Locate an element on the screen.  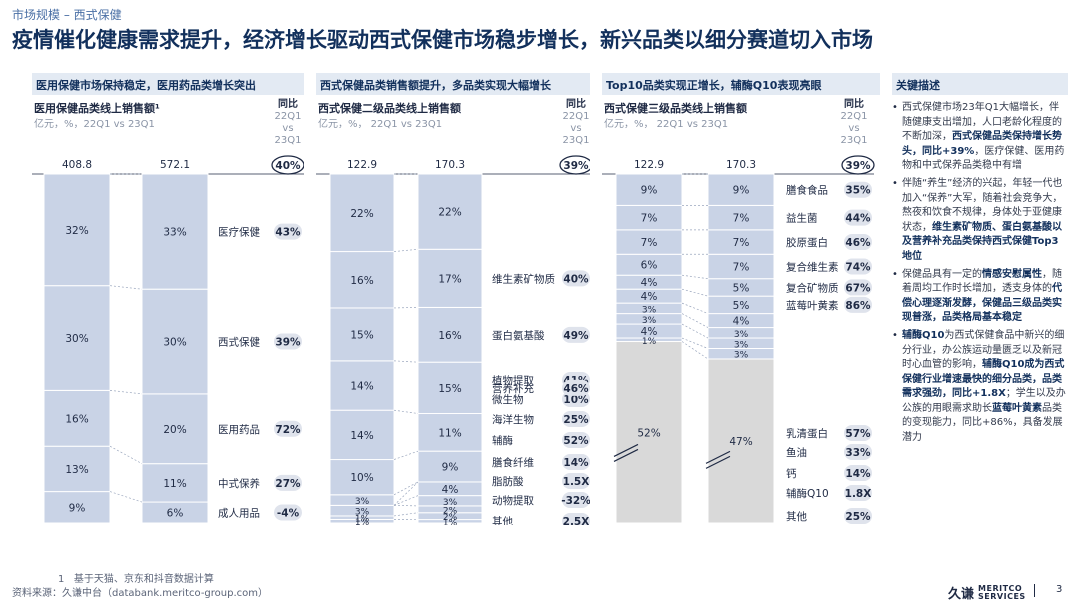
yoy-header-2: 同比 22Q1 vs 23Q1 is located at coordinates (576, 122).